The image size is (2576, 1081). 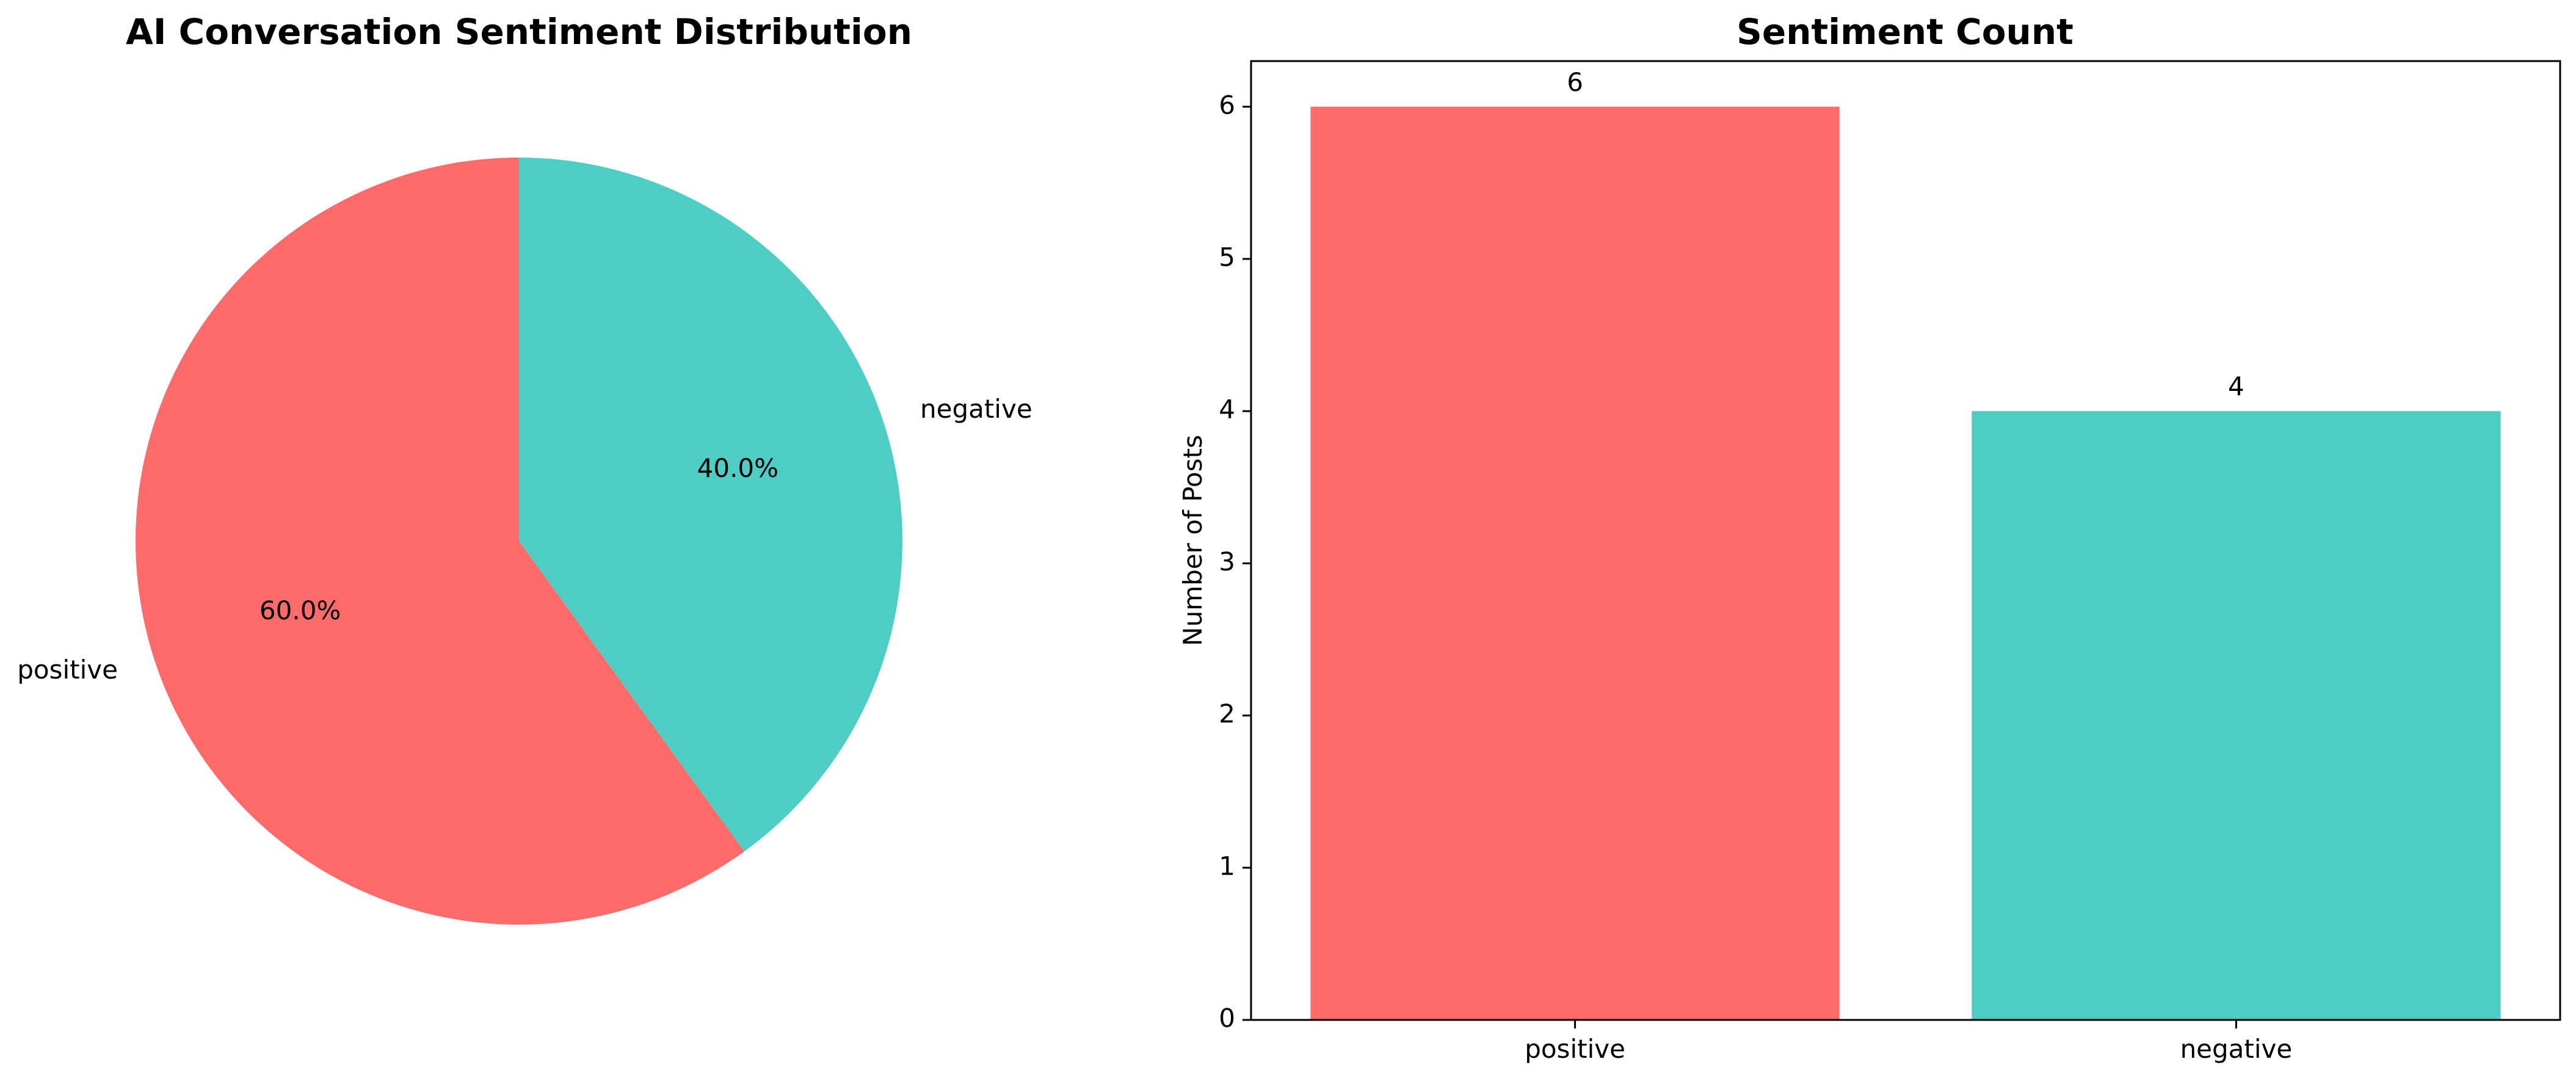 What do you see at coordinates (2236, 715) in the screenshot?
I see `bar-negative` at bounding box center [2236, 715].